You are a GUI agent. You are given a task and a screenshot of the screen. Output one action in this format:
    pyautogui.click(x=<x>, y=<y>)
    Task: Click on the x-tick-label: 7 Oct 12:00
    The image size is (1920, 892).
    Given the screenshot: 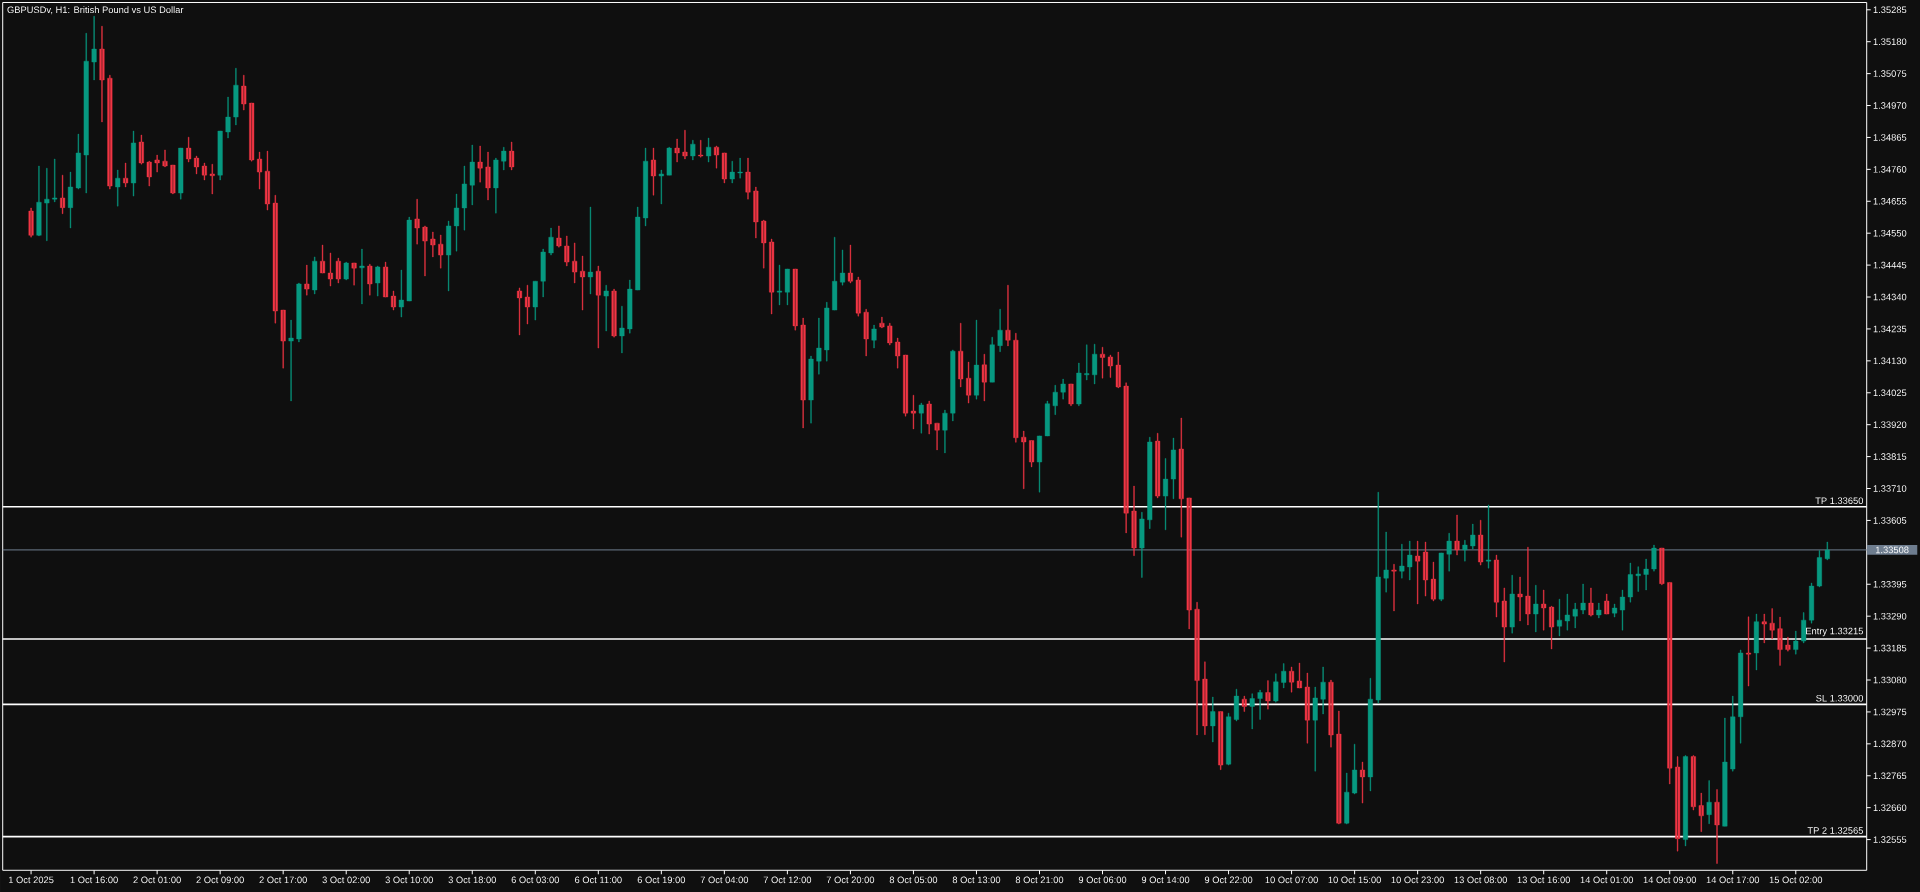 What is the action you would take?
    pyautogui.click(x=787, y=880)
    